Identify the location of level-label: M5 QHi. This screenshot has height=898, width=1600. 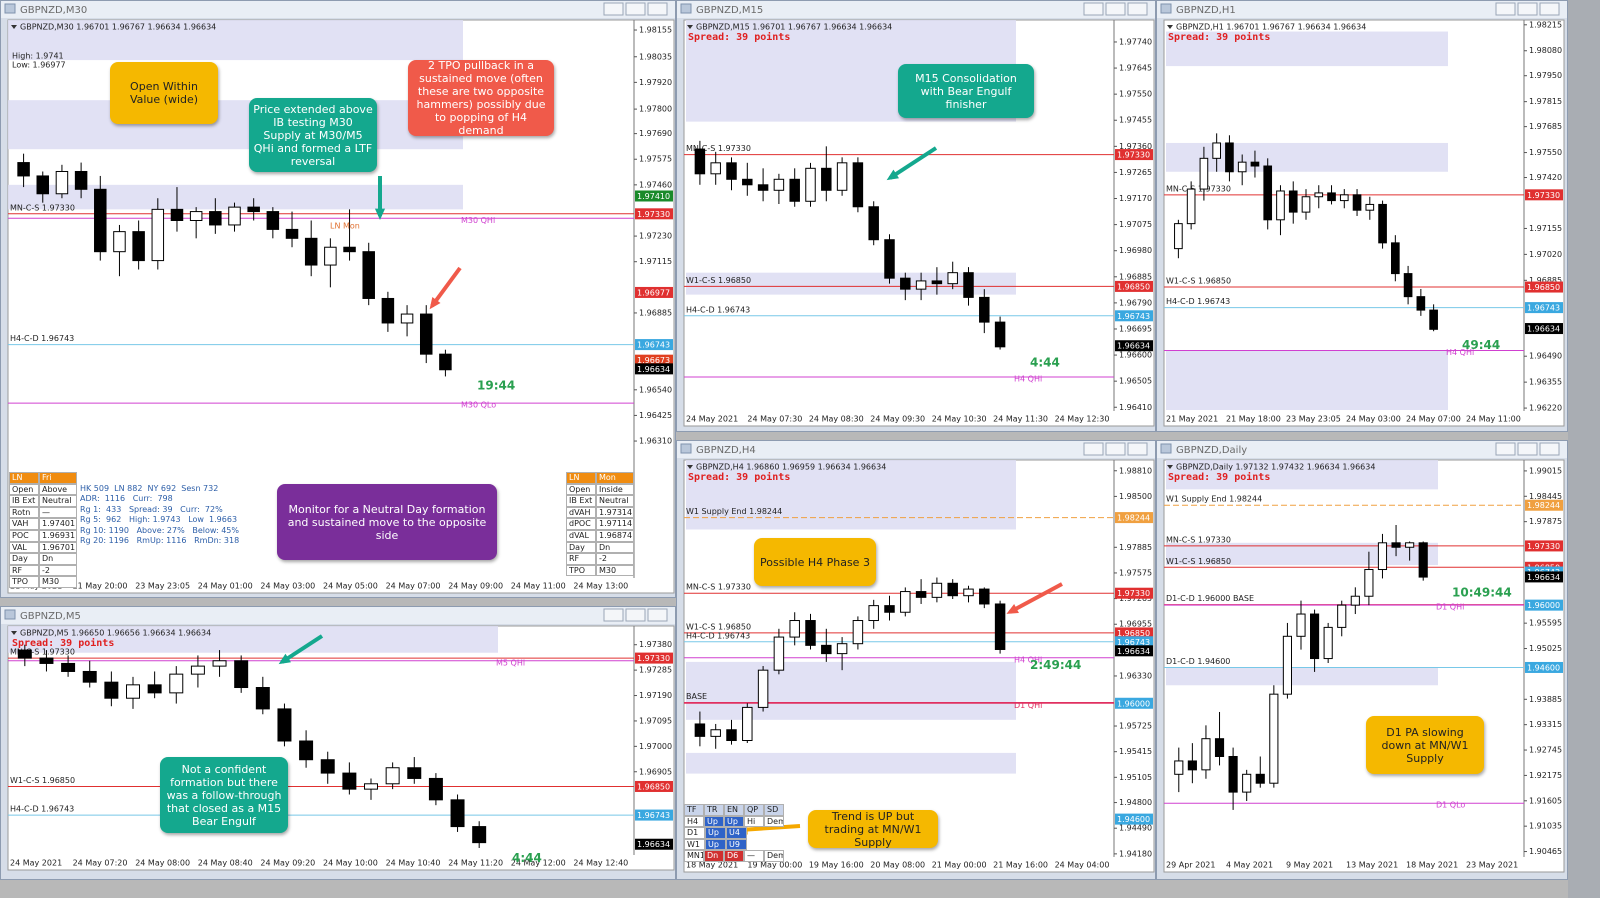
(510, 662).